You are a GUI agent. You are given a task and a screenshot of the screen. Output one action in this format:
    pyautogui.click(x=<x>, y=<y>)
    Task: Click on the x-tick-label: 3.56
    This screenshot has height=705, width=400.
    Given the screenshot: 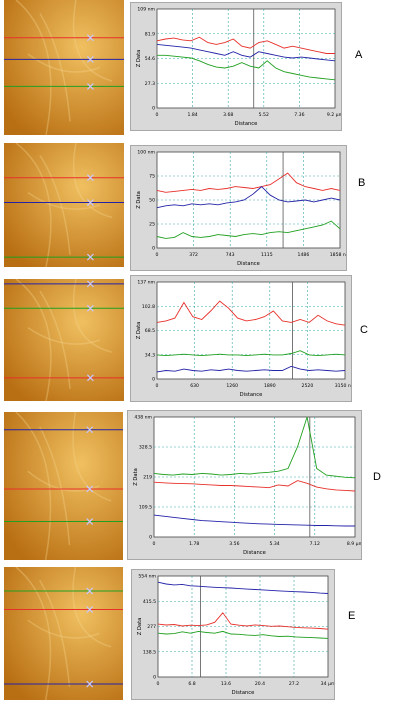 What is the action you would take?
    pyautogui.click(x=234, y=544)
    